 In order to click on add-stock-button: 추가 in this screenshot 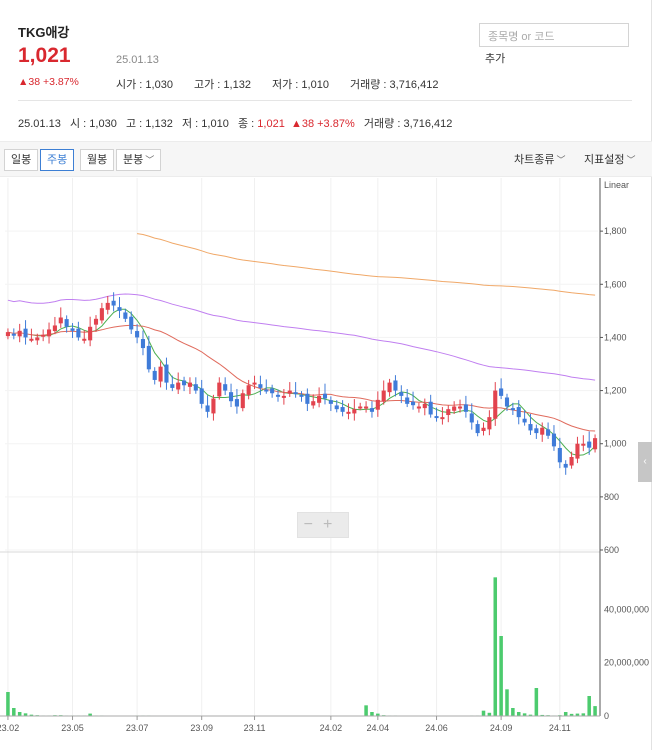, I will do `click(495, 59)`.